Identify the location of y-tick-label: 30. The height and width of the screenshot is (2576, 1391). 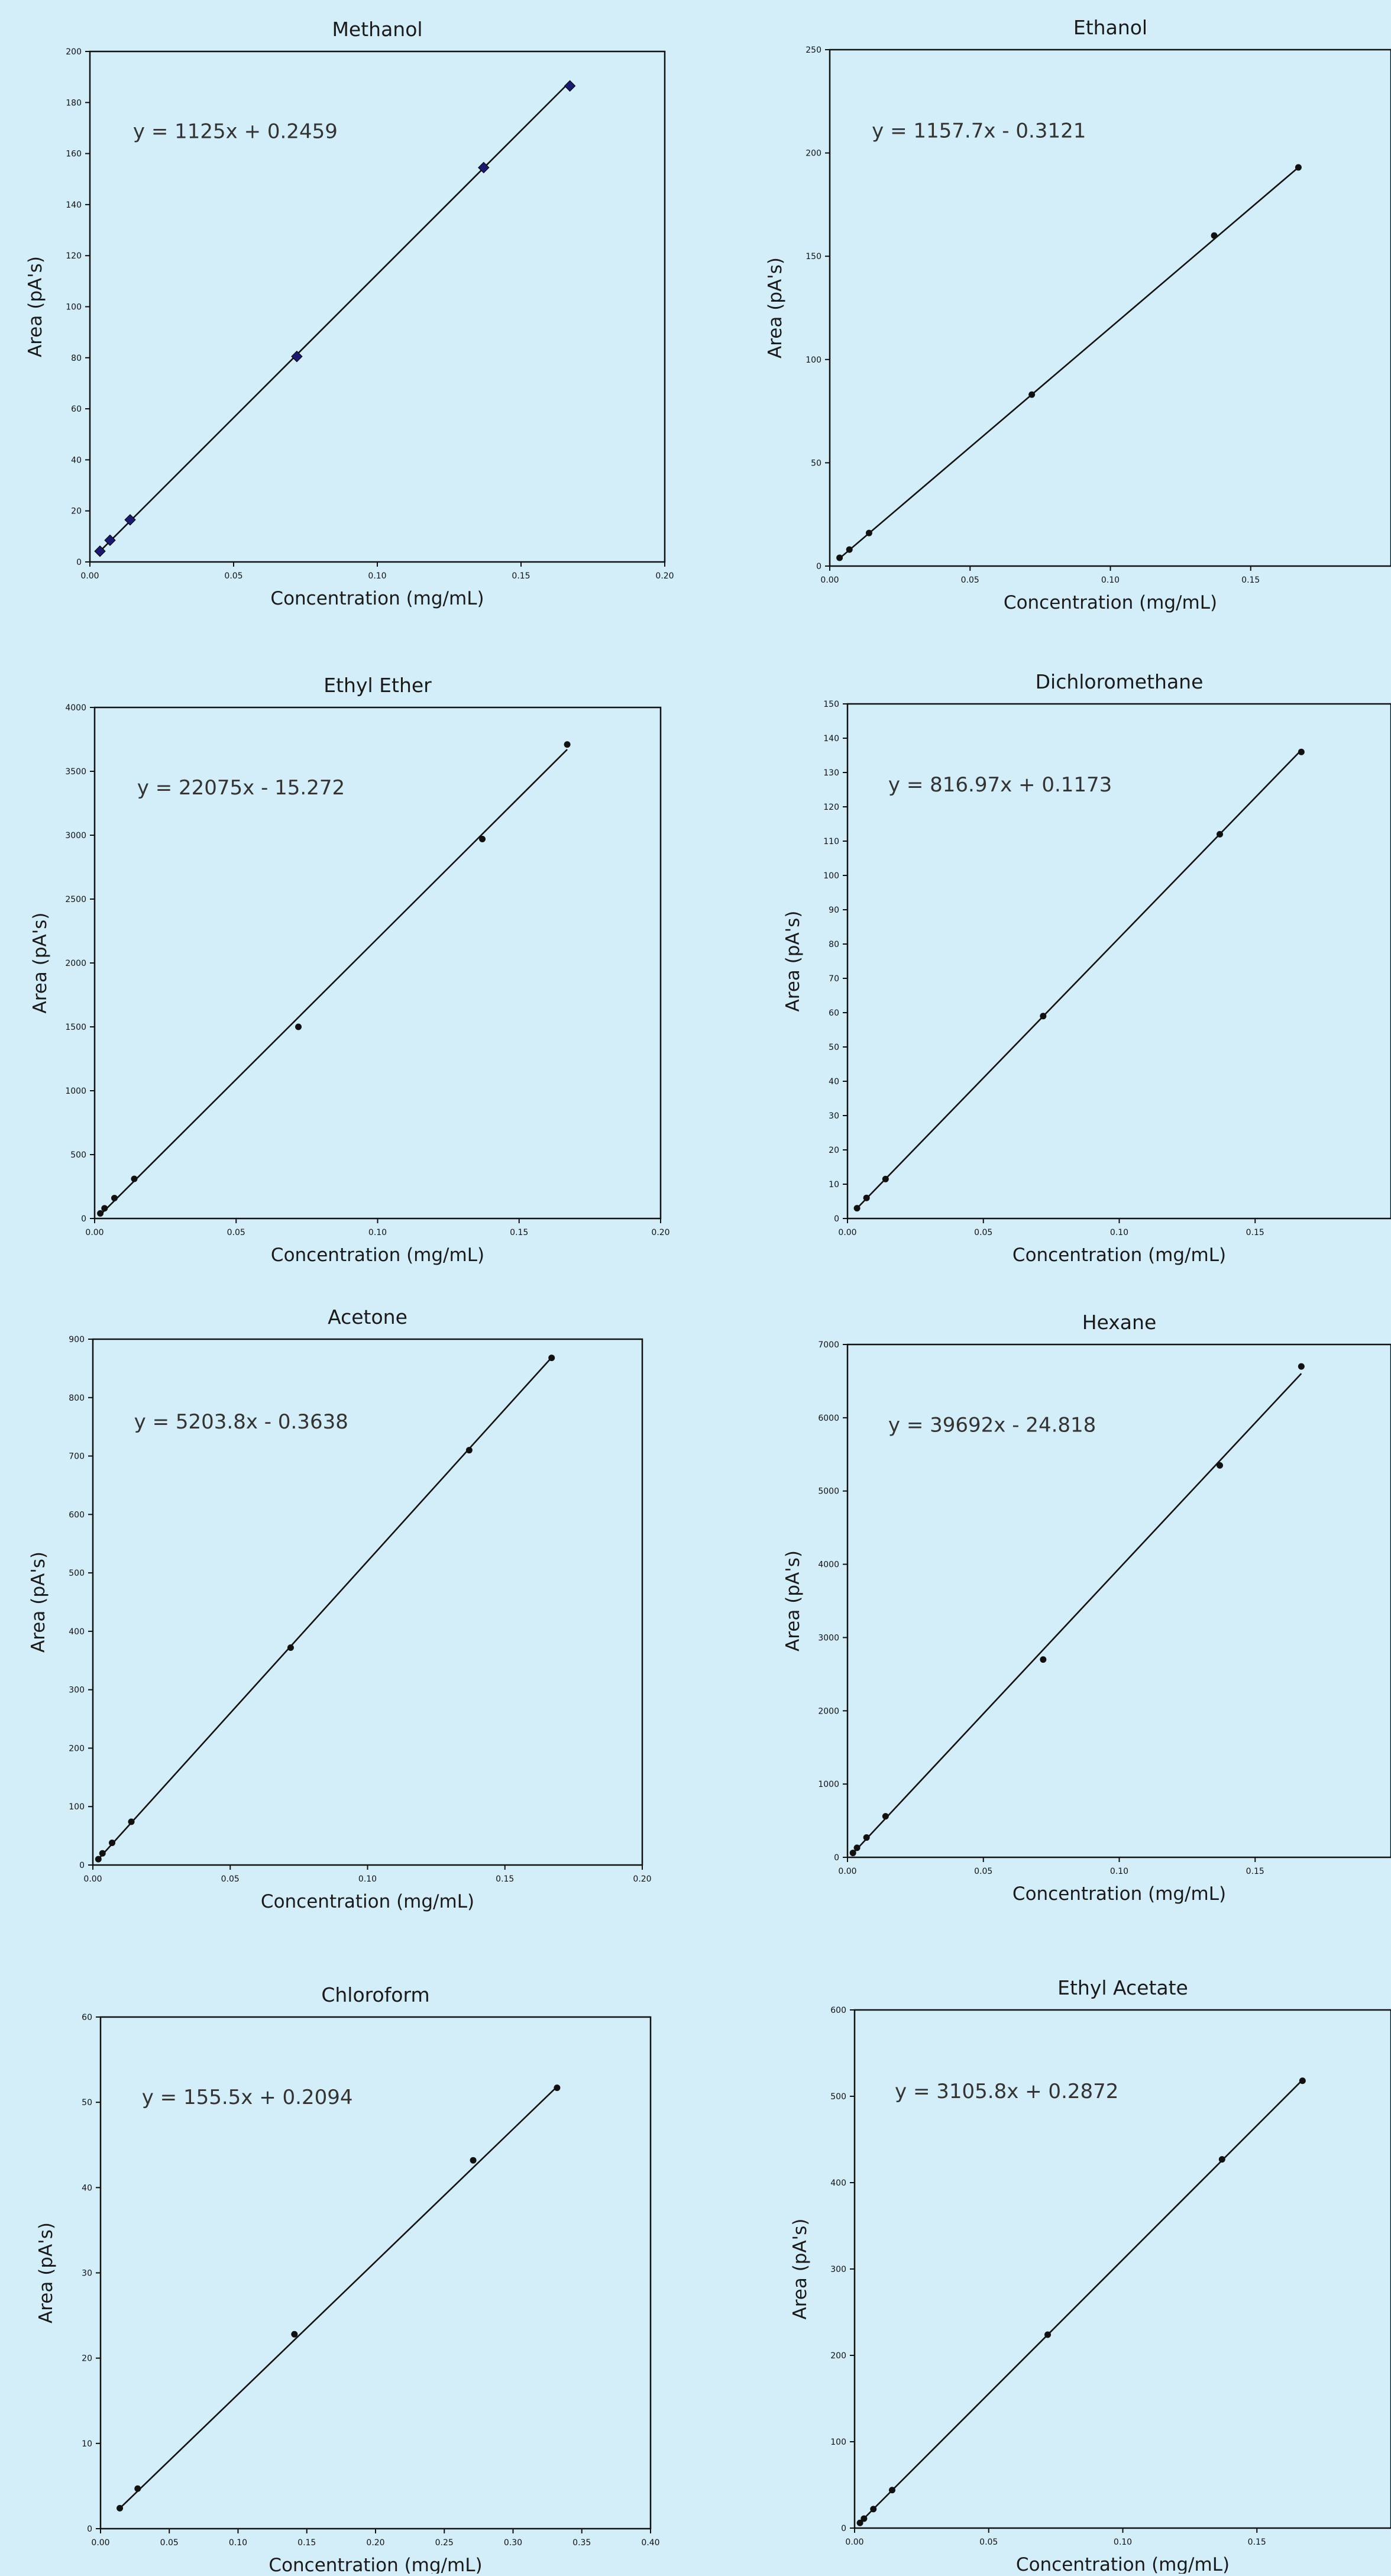
(87, 2273).